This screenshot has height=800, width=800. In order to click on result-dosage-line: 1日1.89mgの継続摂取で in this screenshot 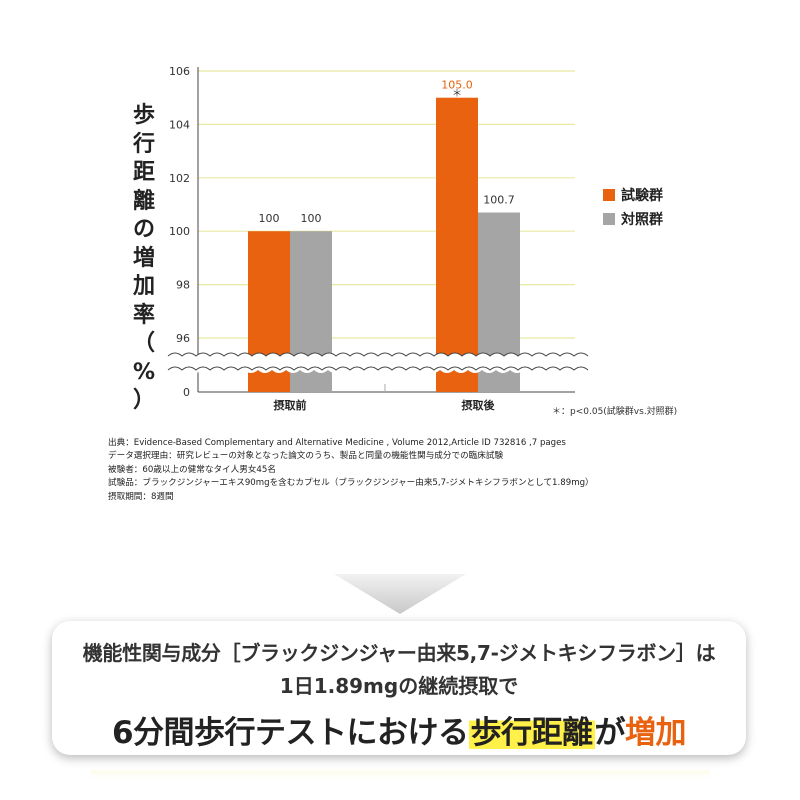, I will do `click(399, 686)`.